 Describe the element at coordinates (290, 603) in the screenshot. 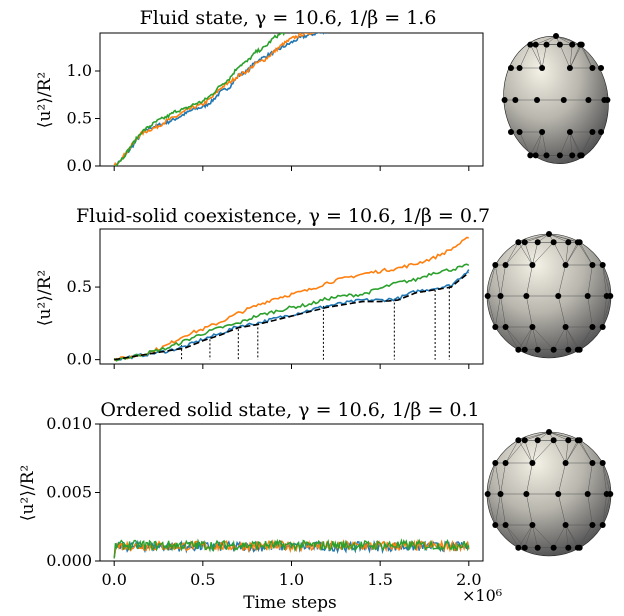

I see `x-axis-label: Time steps` at that location.